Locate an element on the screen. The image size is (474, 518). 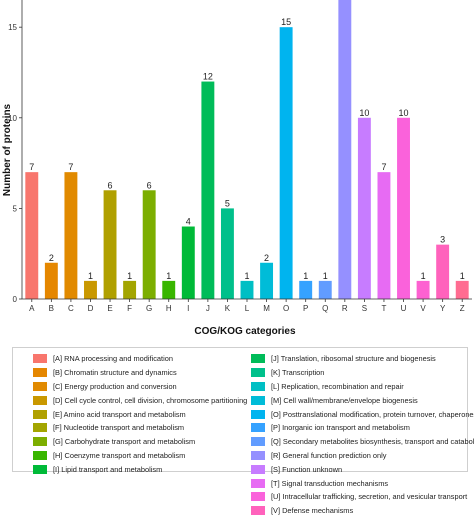
bar-value-label-J: 12 is located at coordinates (208, 77).